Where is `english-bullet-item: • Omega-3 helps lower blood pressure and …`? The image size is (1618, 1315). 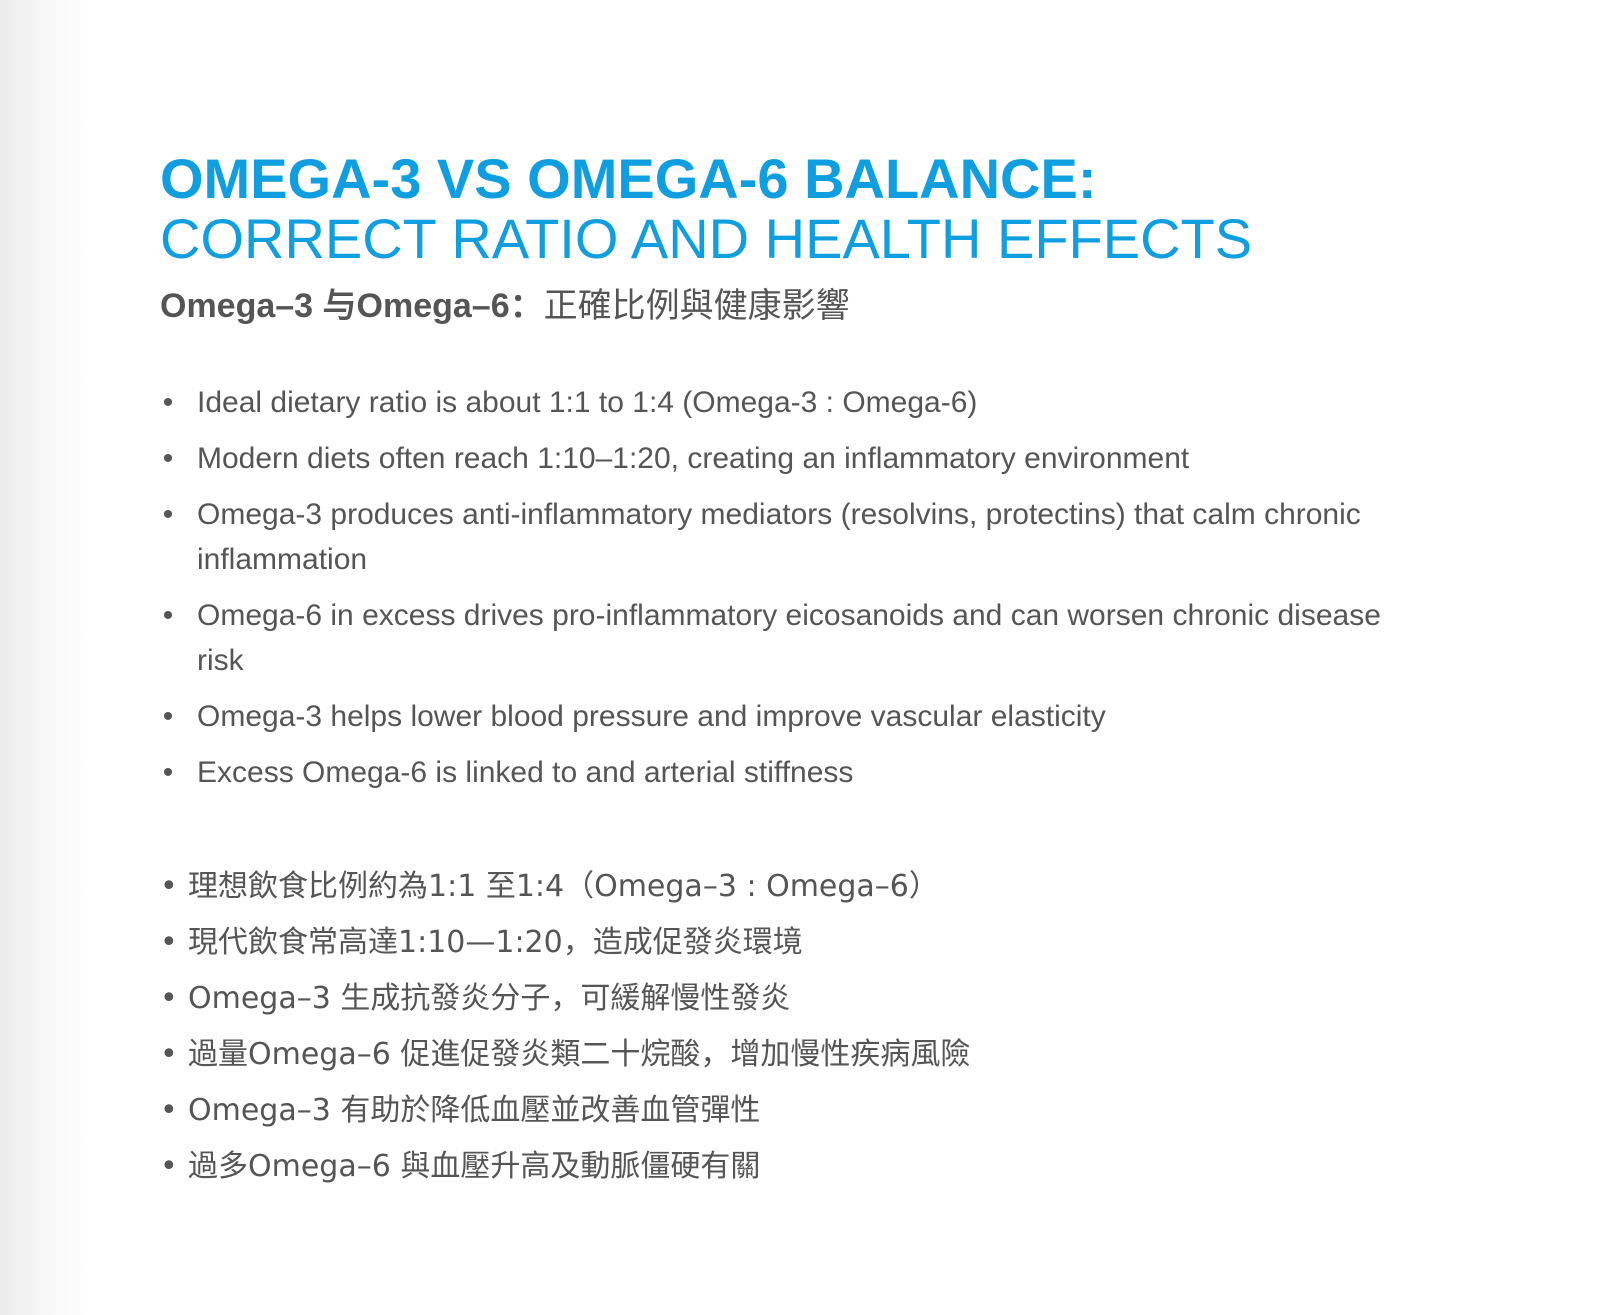
english-bullet-item: • Omega-3 helps lower blood pressure and … is located at coordinates (790, 716).